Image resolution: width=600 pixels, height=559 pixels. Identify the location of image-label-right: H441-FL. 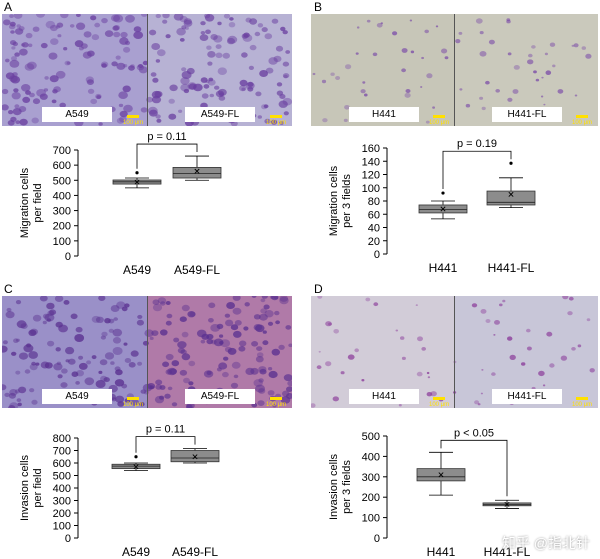
(527, 396).